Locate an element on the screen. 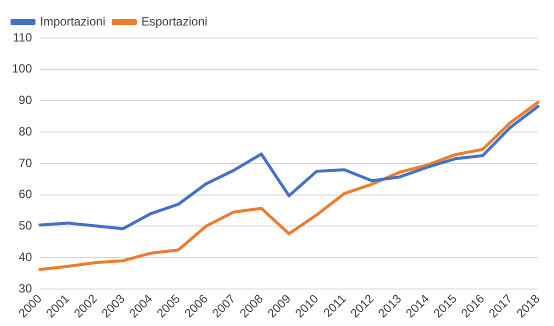 The height and width of the screenshot is (326, 554). y-tick-label: 30 is located at coordinates (25, 288).